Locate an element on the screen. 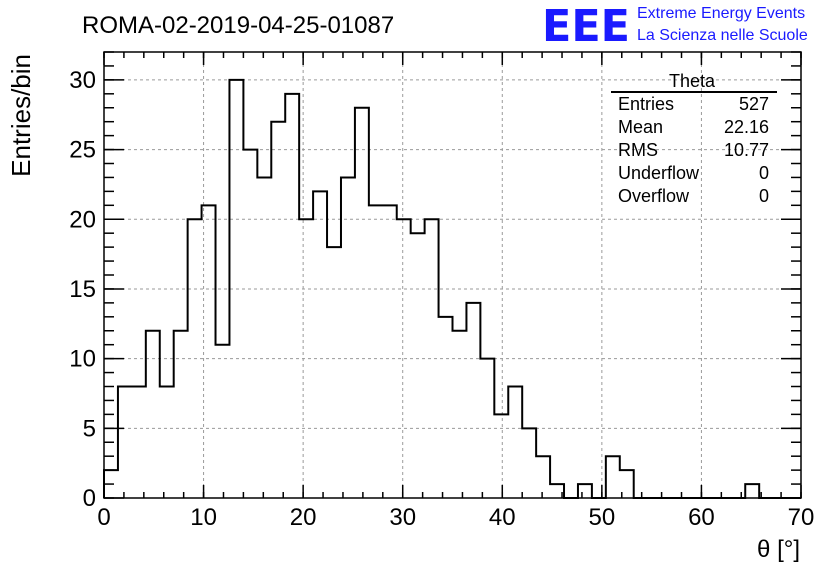 The height and width of the screenshot is (572, 836). eee-logo: EEE is located at coordinates (586, 26).